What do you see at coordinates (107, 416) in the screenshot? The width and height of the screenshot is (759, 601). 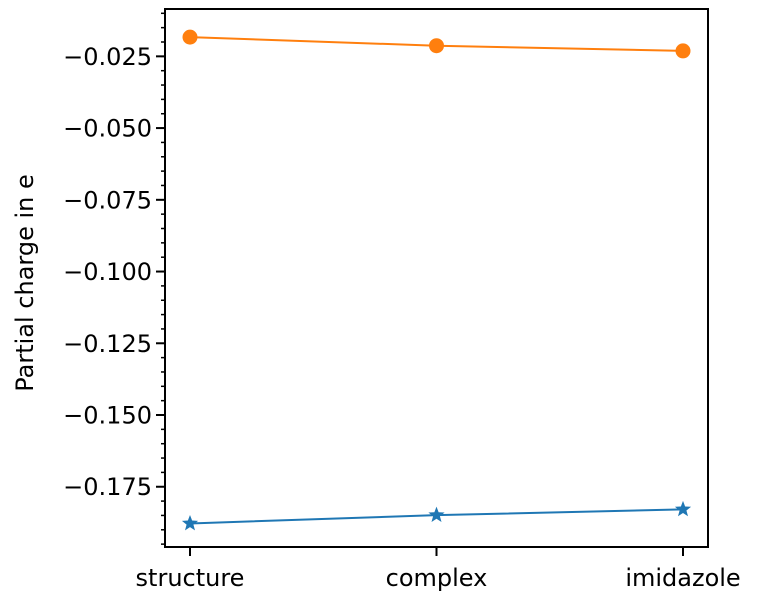 I see `y-tick-label: −0.150` at bounding box center [107, 416].